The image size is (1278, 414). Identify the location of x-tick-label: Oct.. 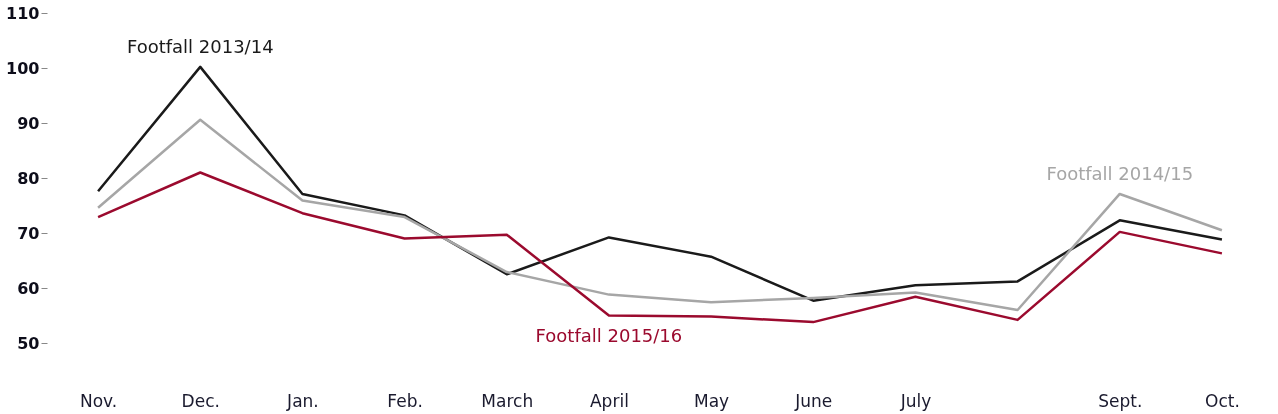
(1222, 400).